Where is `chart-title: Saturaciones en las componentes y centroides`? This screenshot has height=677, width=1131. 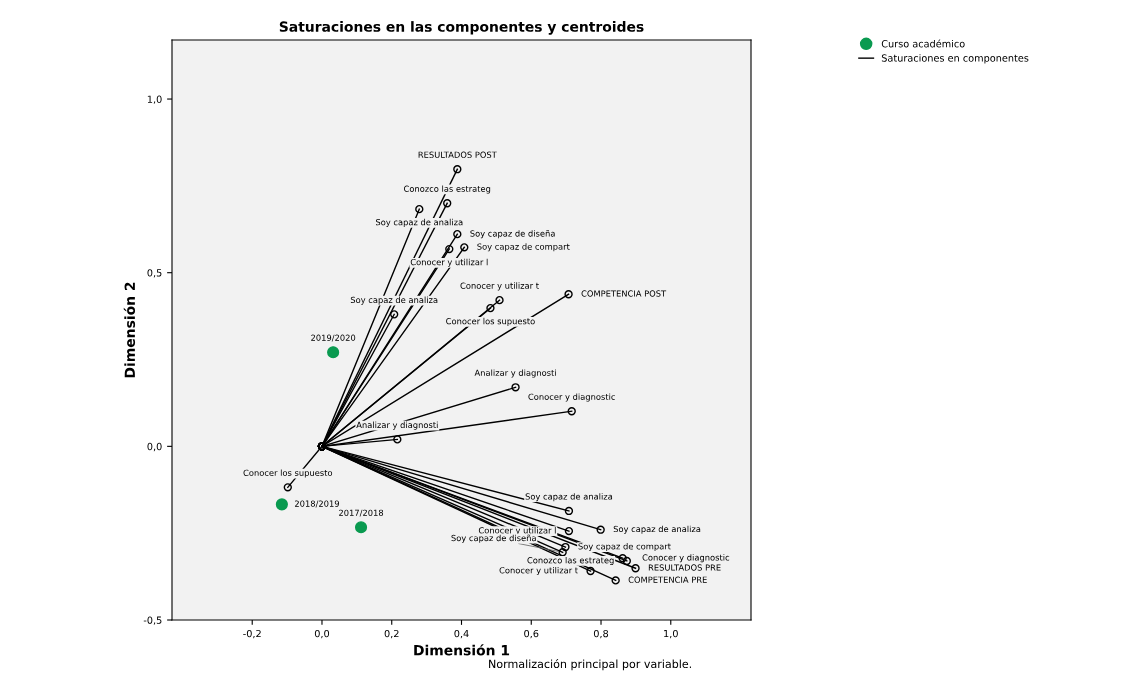 chart-title: Saturaciones en las componentes y centroides is located at coordinates (461, 28).